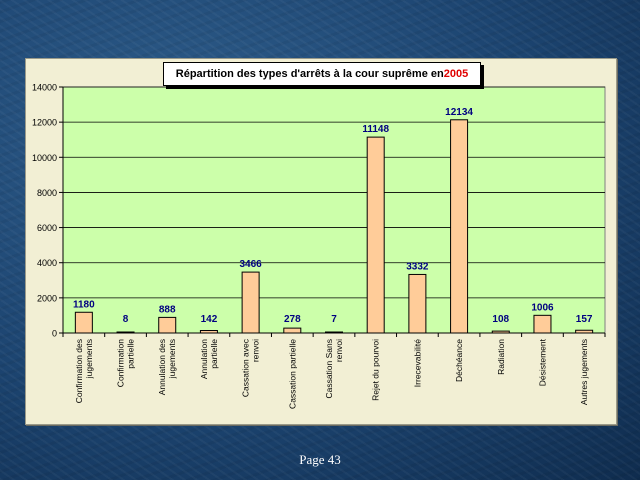 The width and height of the screenshot is (640, 480). I want to click on x-tick-label: Déchéance, so click(459, 360).